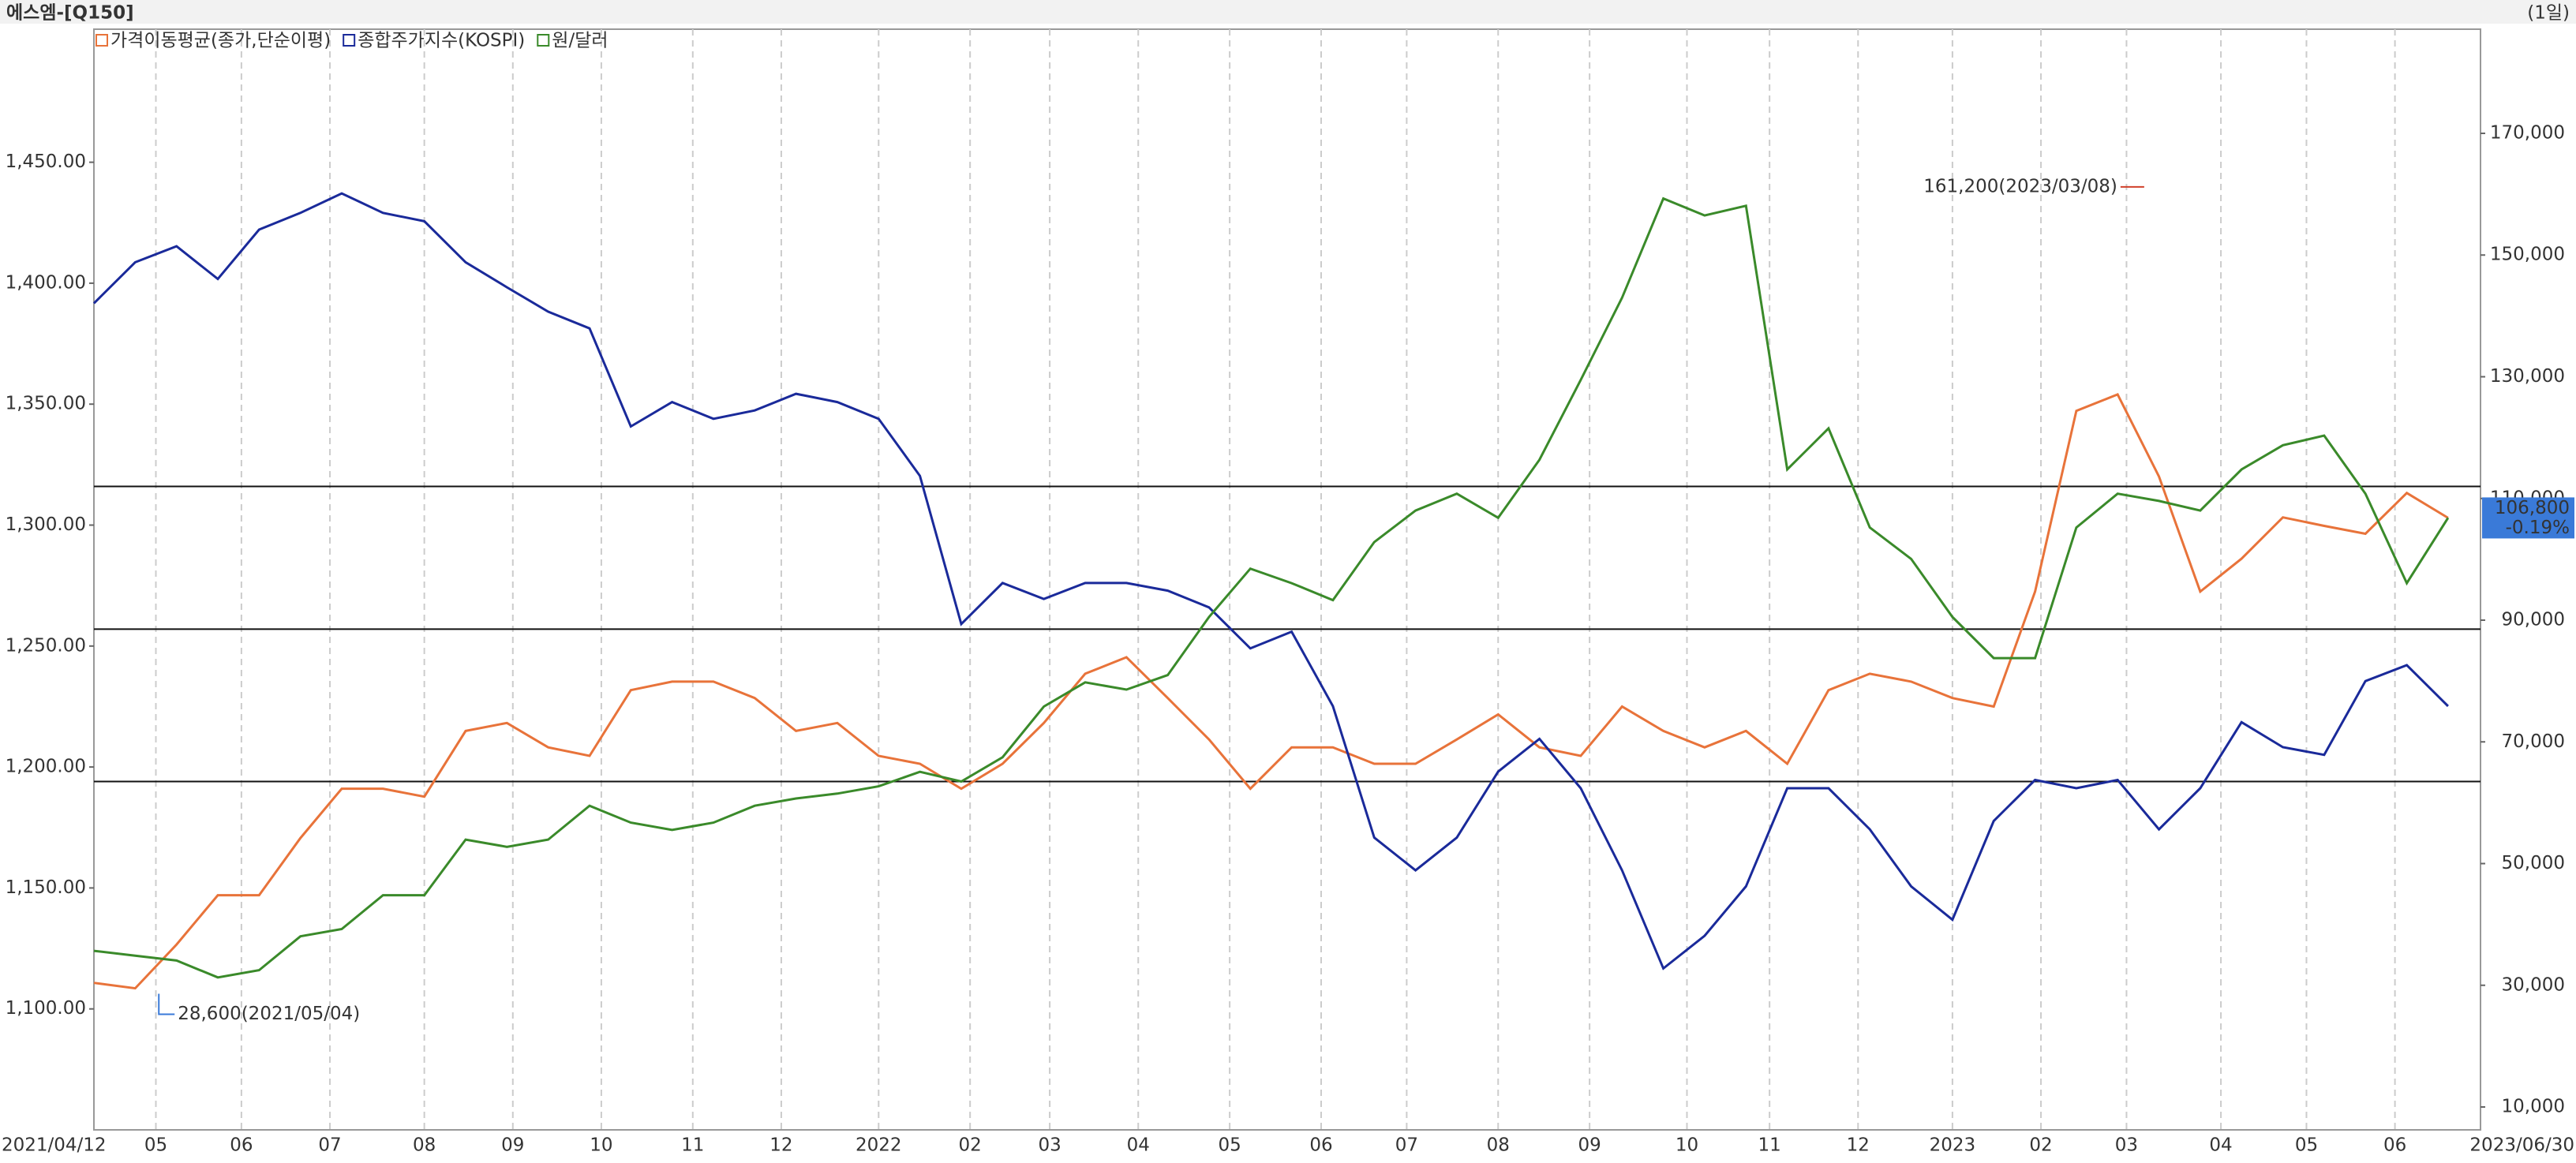 The height and width of the screenshot is (1163, 2576). Describe the element at coordinates (879, 1145) in the screenshot. I see `x-tick-label: 2022` at that location.